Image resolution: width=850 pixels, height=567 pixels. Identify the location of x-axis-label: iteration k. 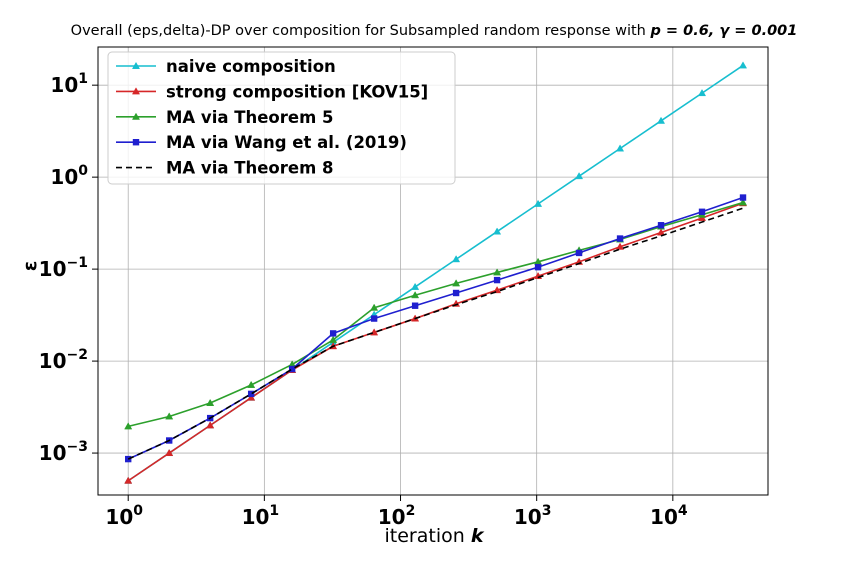
(435, 536).